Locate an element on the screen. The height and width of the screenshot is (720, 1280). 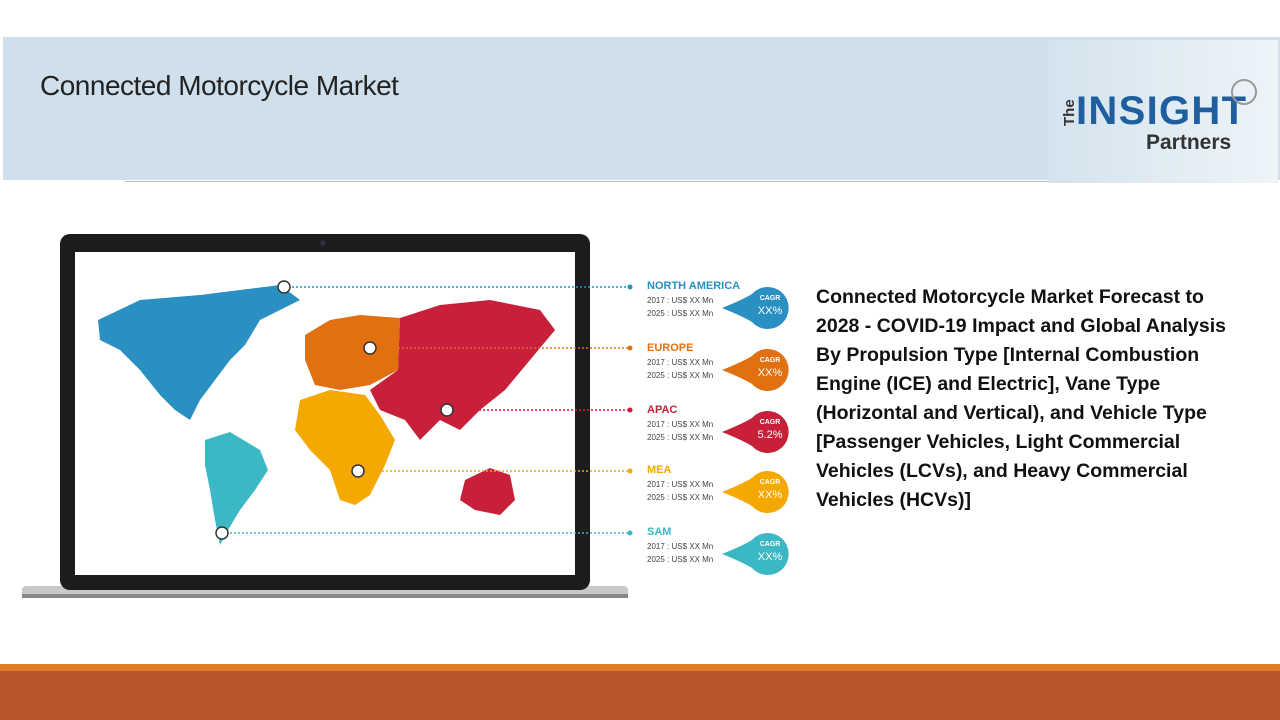
region-name: SAM is located at coordinates (659, 532).